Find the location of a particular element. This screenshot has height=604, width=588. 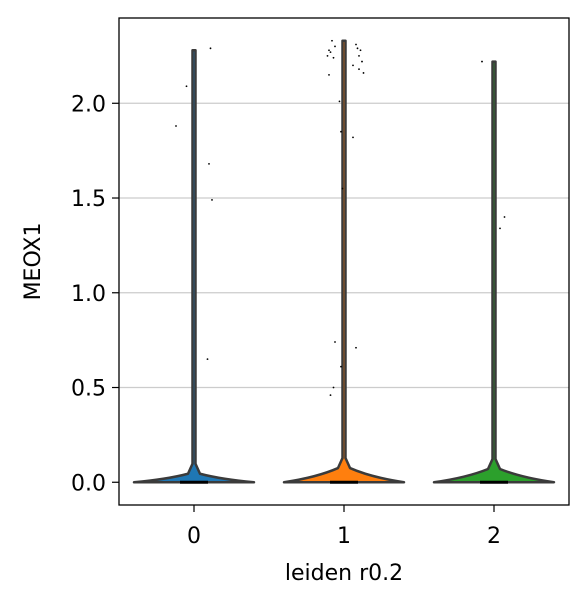

y-axis: 0.0 0.5 1.0 1.5 2.0 is located at coordinates (95, 294).